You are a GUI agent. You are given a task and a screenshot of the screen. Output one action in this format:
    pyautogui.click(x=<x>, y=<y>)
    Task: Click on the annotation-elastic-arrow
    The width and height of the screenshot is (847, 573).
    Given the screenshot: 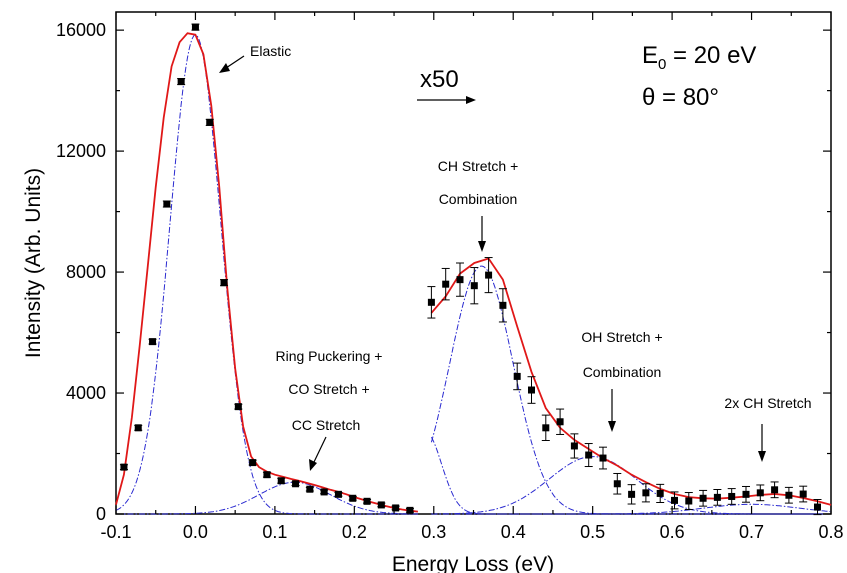 What is the action you would take?
    pyautogui.click(x=235, y=62)
    